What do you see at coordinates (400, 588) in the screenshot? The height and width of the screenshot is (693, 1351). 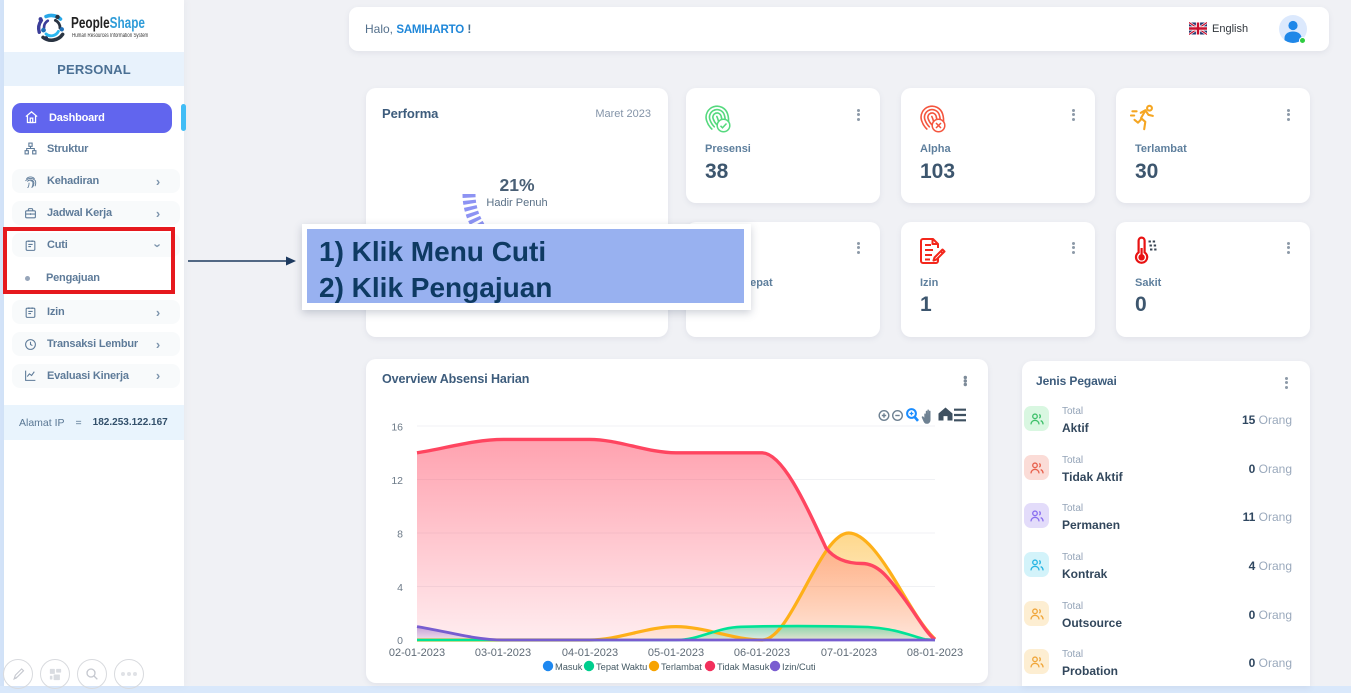 I see `svg-text: 4` at bounding box center [400, 588].